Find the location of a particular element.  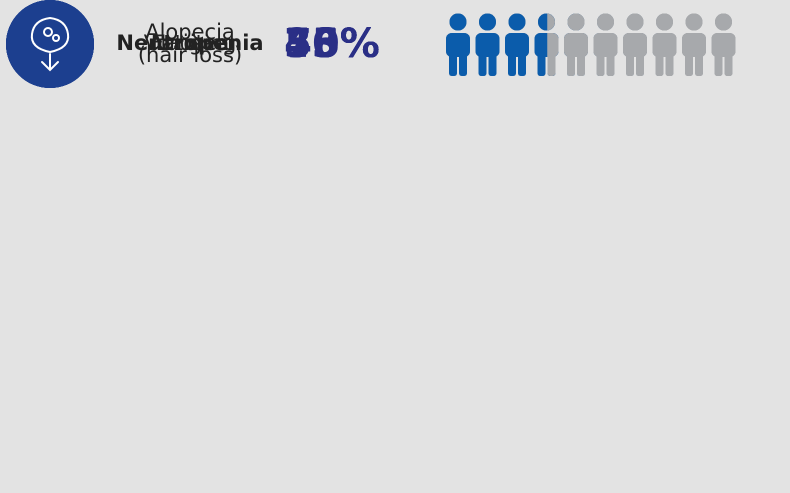

value-label: 46% is located at coordinates (332, 44).